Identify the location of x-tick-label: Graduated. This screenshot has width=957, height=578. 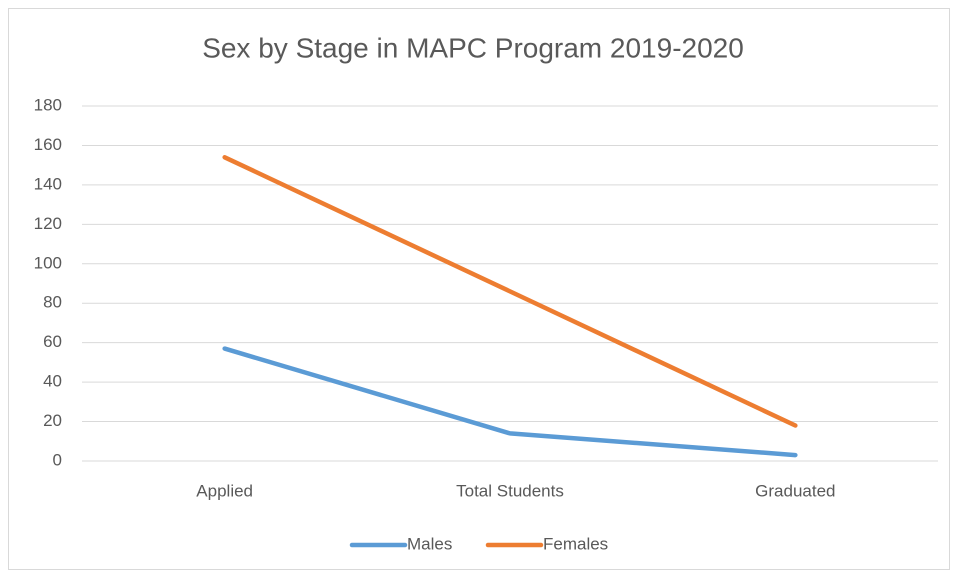
(795, 490).